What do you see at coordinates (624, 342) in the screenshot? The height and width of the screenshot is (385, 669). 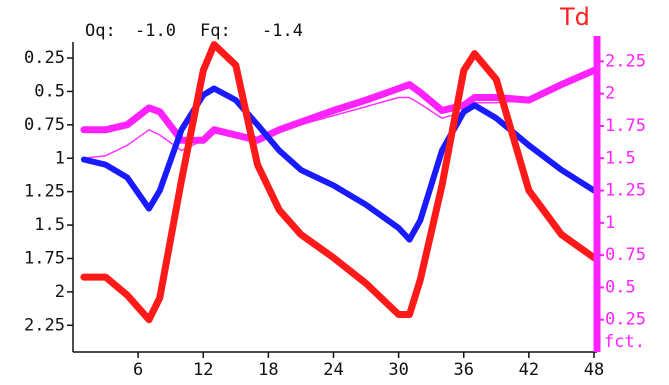 I see `y-axis-label: fct.` at bounding box center [624, 342].